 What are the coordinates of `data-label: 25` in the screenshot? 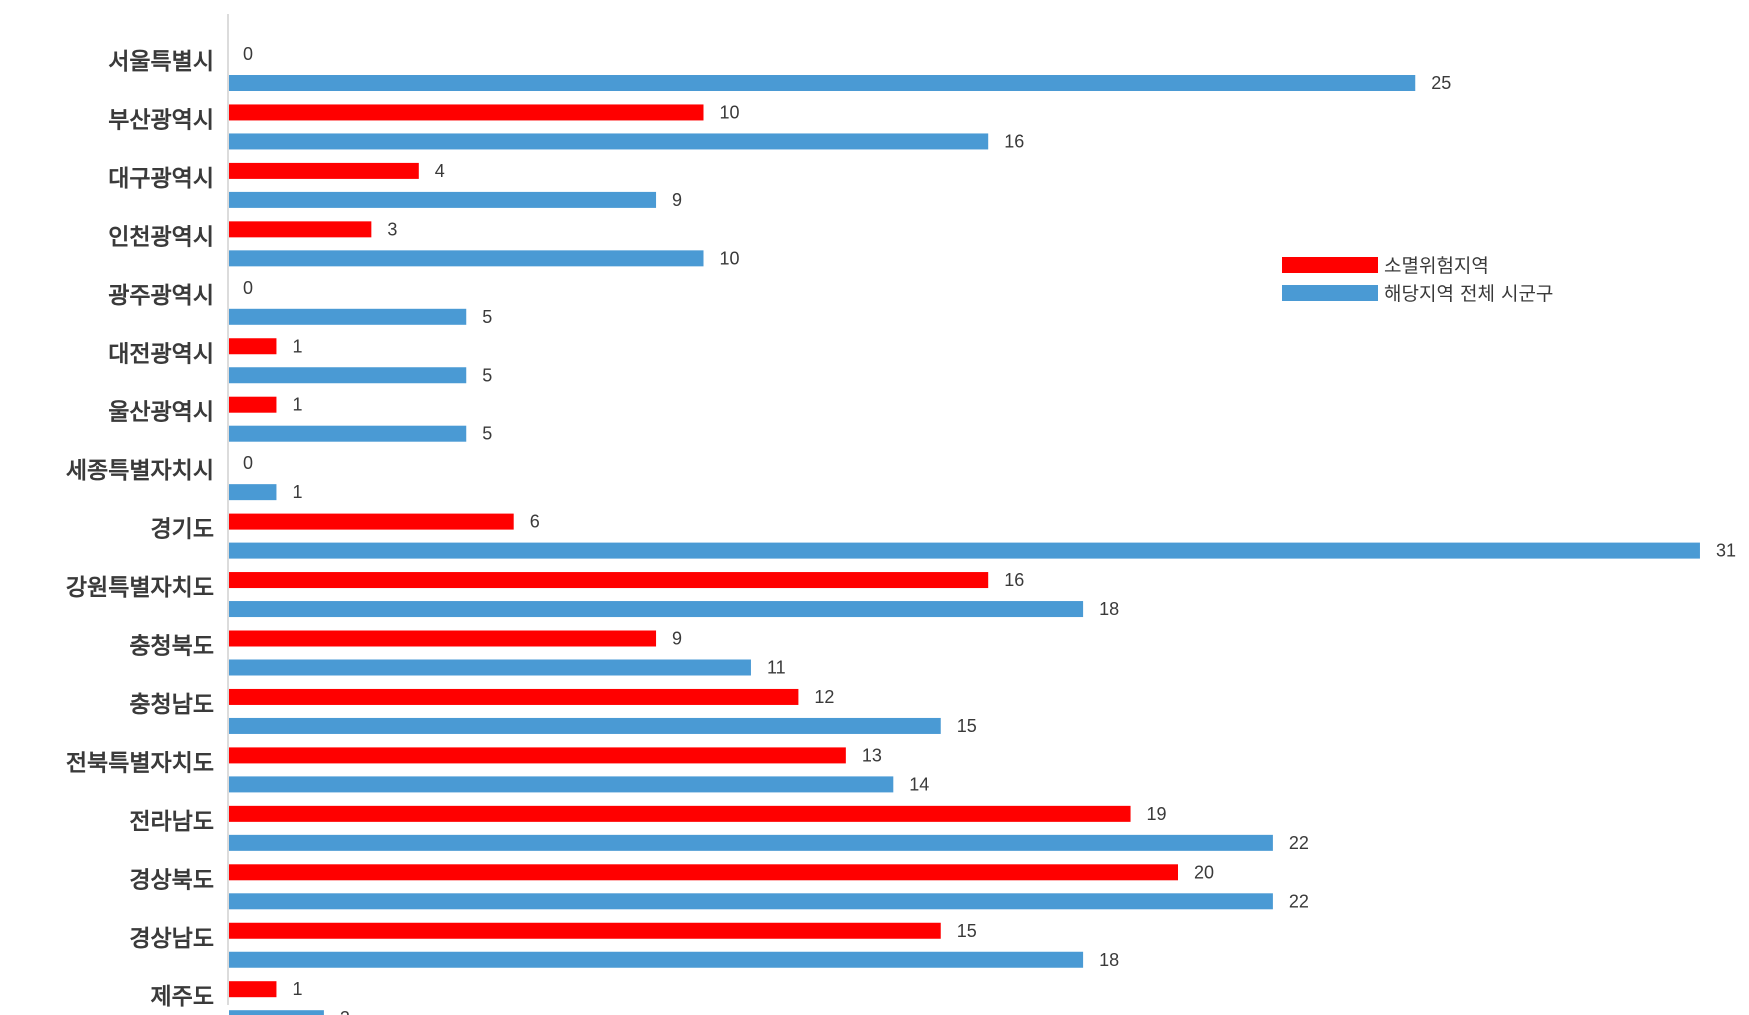 It's located at (1441, 83).